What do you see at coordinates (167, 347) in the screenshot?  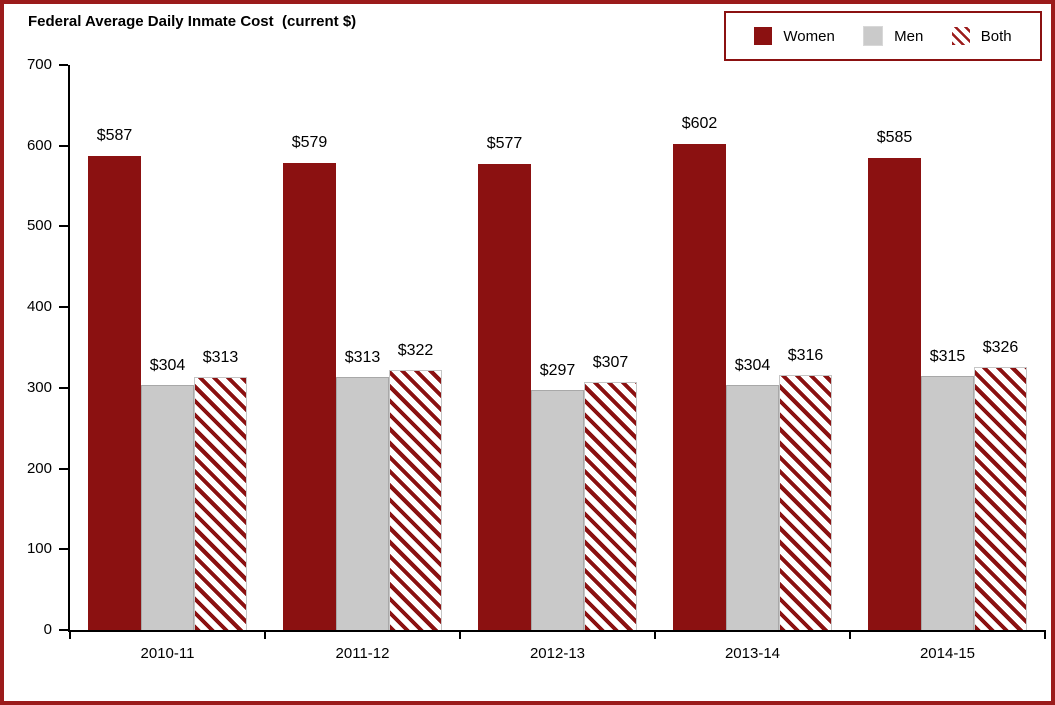 I see `bar-group-2010-11: $587 $304 $313` at bounding box center [167, 347].